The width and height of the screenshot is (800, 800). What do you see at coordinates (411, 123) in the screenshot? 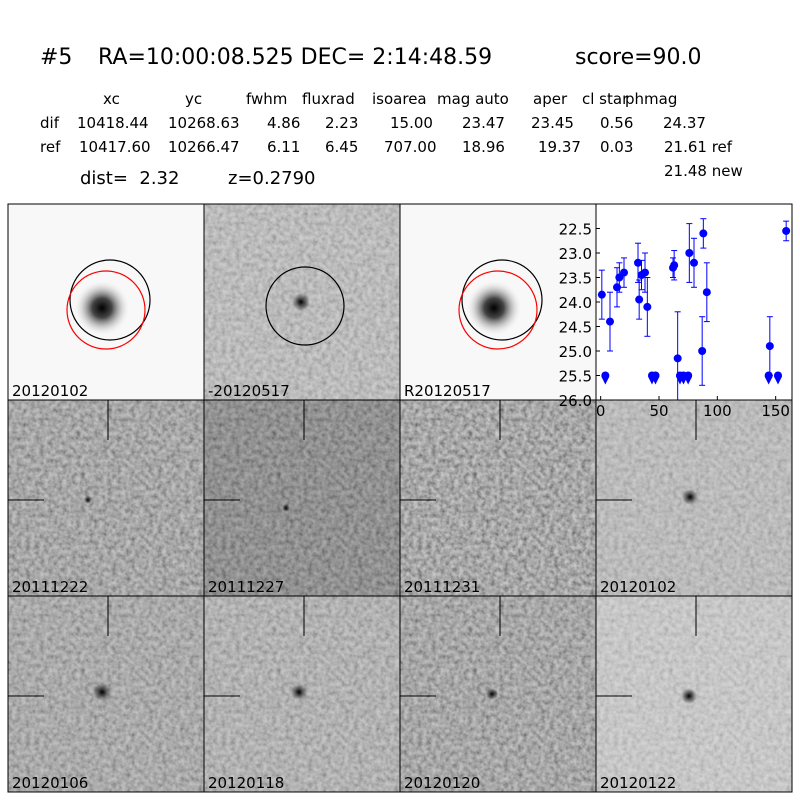
I see `table-cell: 15.00` at bounding box center [411, 123].